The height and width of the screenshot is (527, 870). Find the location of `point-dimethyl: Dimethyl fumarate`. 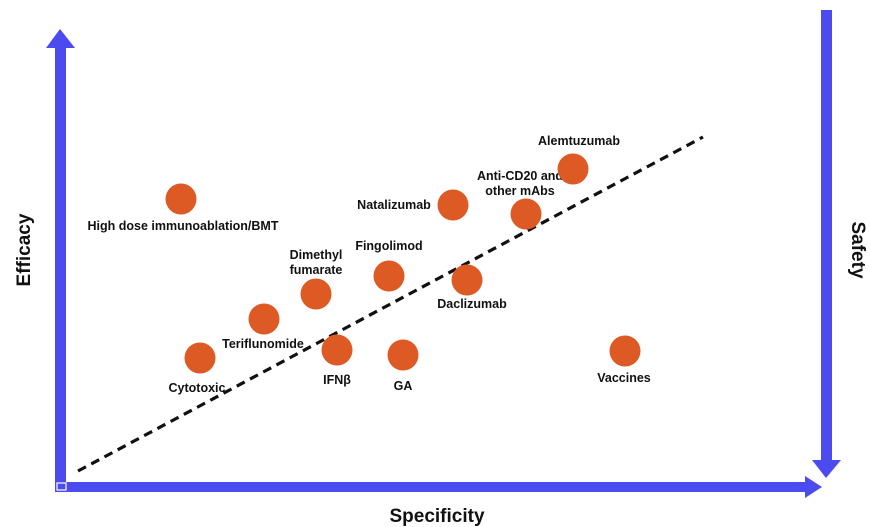

point-dimethyl: Dimethyl fumarate is located at coordinates (316, 279).